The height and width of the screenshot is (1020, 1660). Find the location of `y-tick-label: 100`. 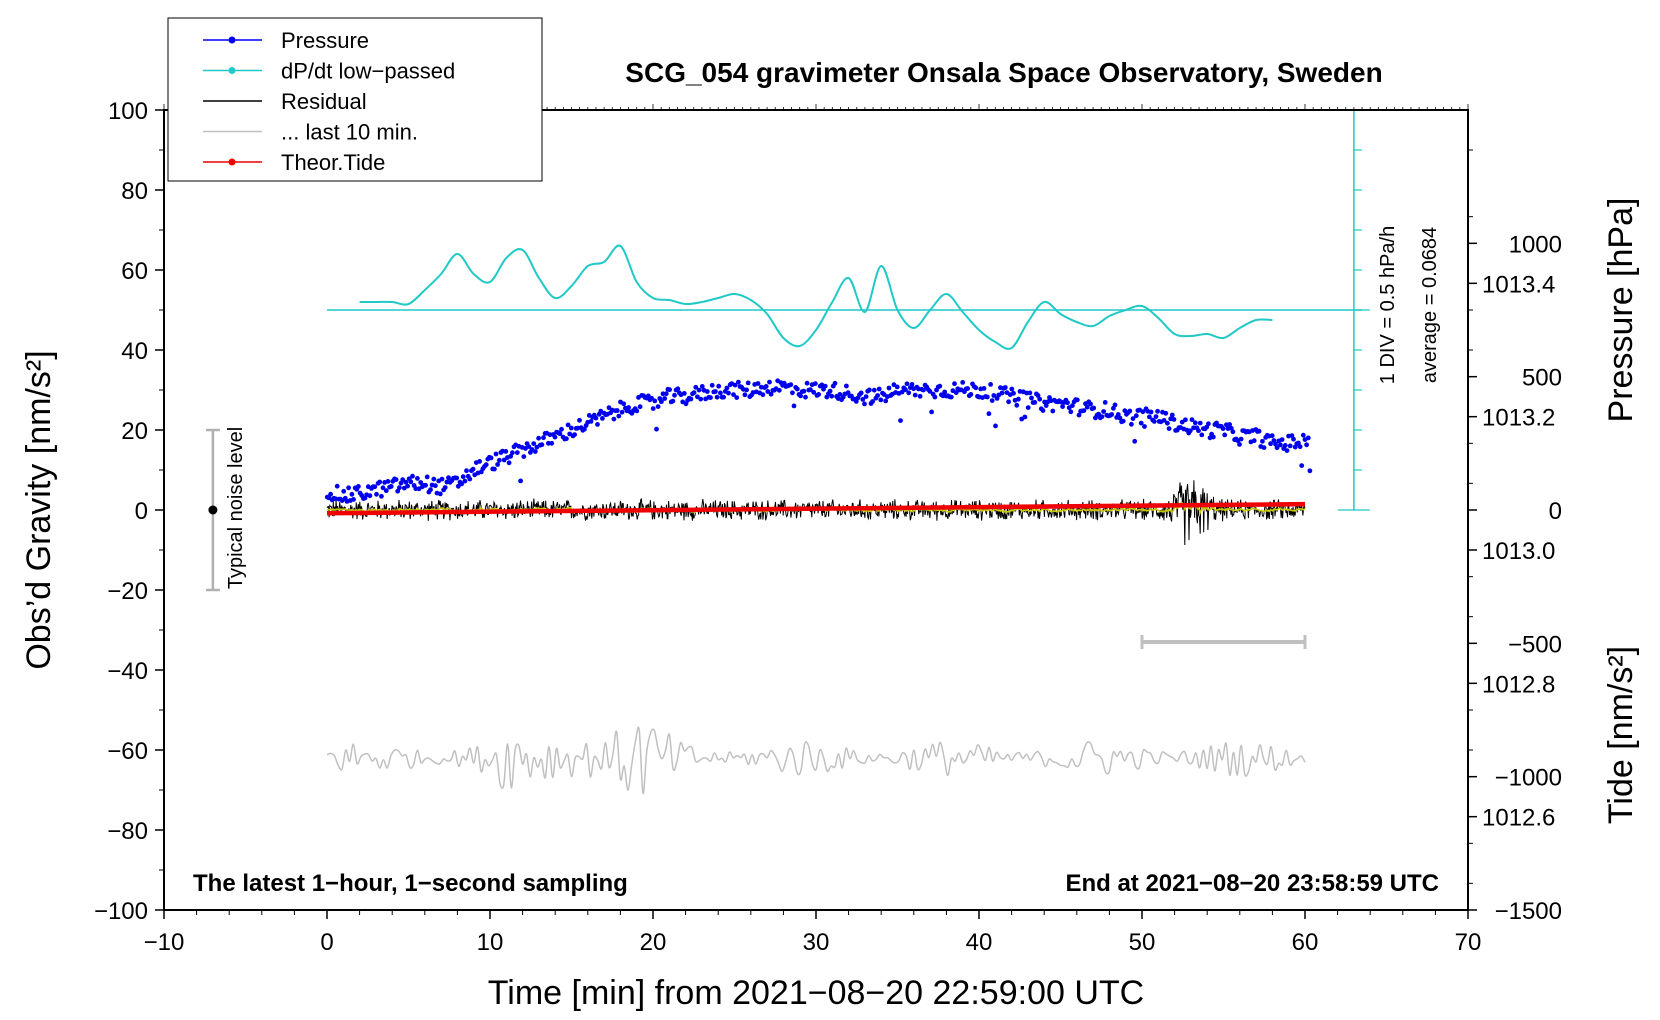

y-tick-label: 100 is located at coordinates (128, 111).